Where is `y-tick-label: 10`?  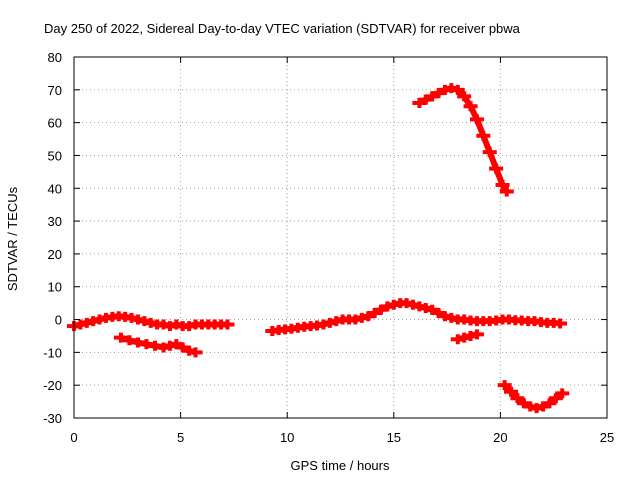 y-tick-label: 10 is located at coordinates (55, 287).